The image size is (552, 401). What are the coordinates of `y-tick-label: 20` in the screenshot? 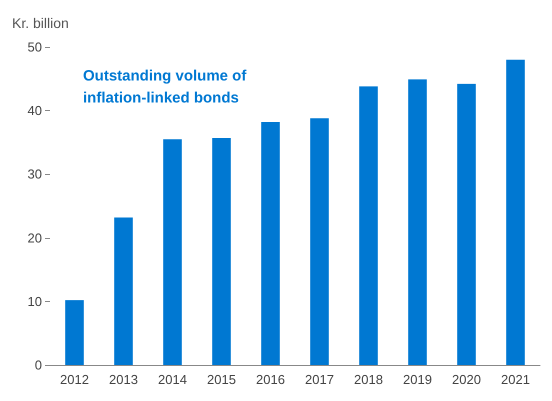 It's located at (35, 238).